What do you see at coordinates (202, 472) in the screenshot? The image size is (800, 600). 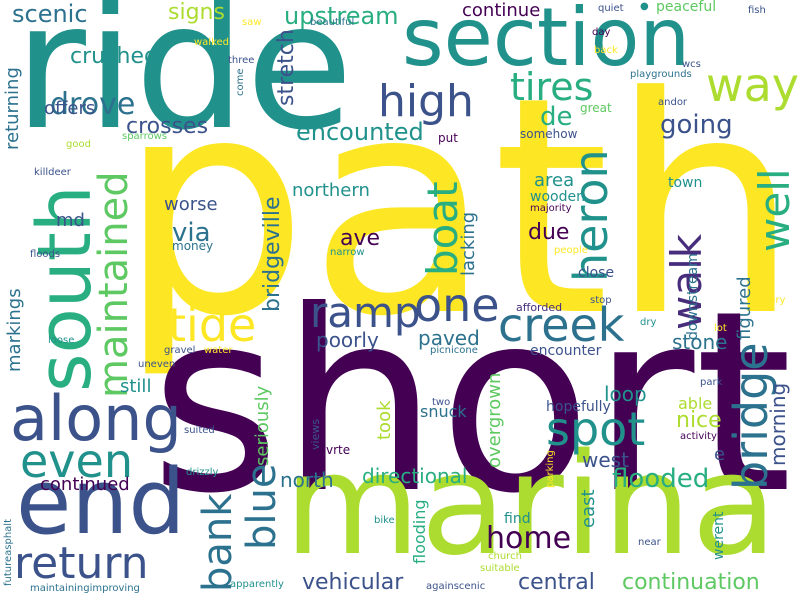 I see `word-drizzly: drizzly` at bounding box center [202, 472].